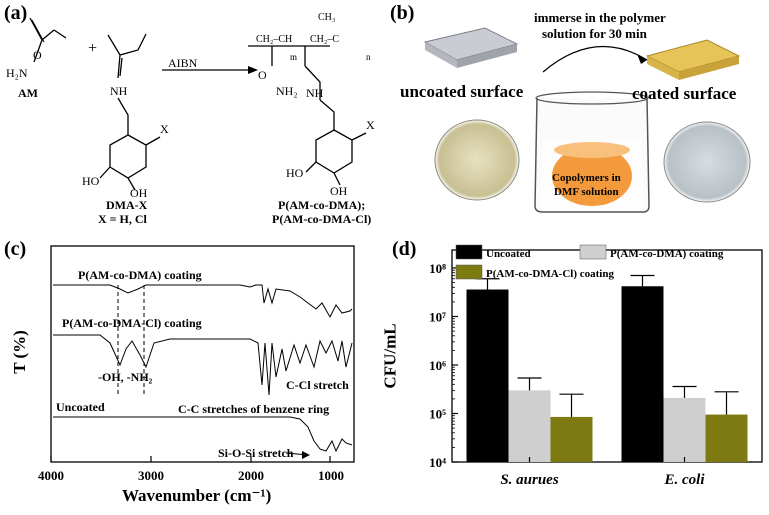 This screenshot has width=769, height=515. What do you see at coordinates (119, 91) in the screenshot?
I see `dma-nh: NH` at bounding box center [119, 91].